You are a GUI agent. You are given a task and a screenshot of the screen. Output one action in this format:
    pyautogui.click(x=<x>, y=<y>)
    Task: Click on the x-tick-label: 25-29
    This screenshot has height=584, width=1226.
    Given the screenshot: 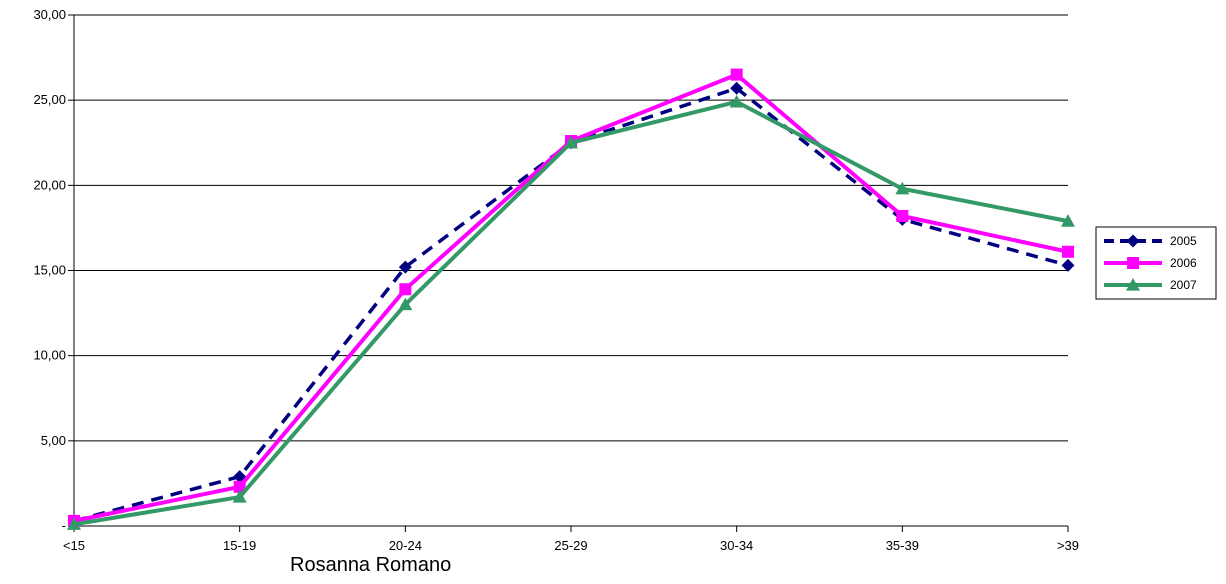 What is the action you would take?
    pyautogui.click(x=570, y=545)
    